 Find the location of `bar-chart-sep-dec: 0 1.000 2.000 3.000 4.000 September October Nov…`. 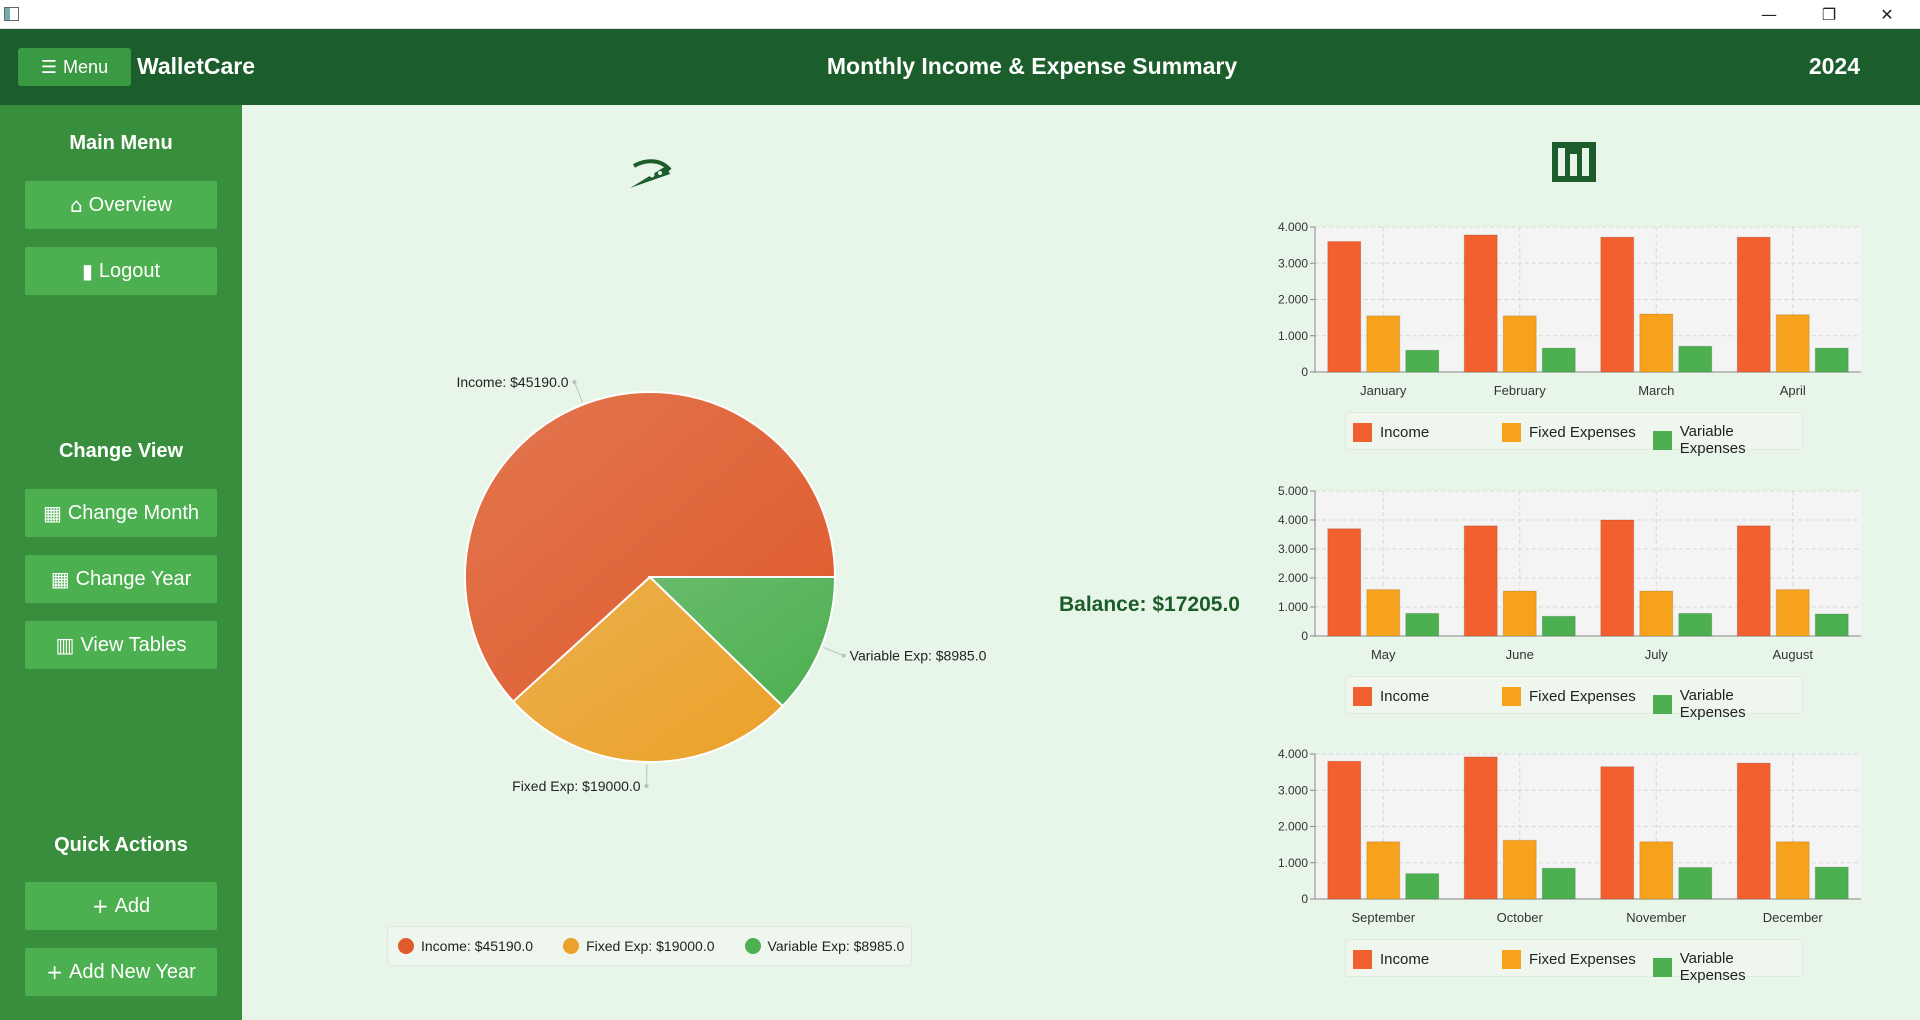

bar-chart-sep-dec: 0 1.000 2.000 3.000 4.000 September October Nov… is located at coordinates (1569, 836).